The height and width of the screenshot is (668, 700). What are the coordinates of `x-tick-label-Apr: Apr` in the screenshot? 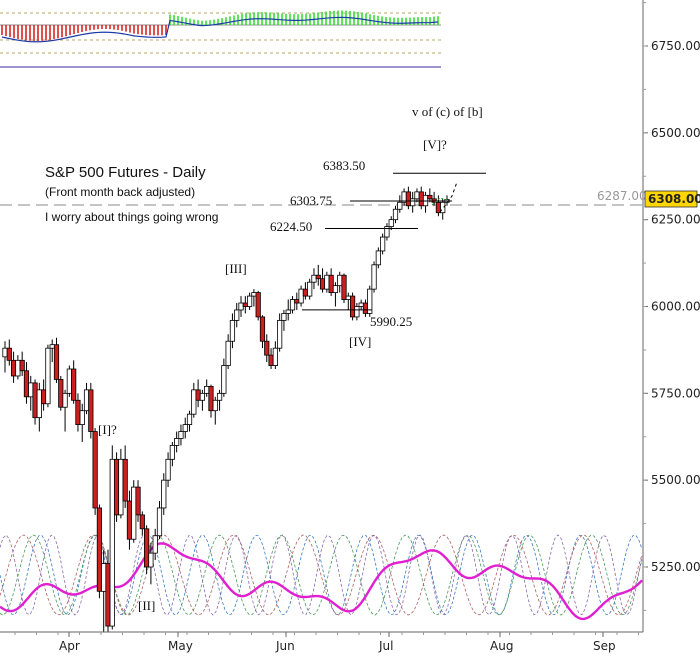 It's located at (69, 646).